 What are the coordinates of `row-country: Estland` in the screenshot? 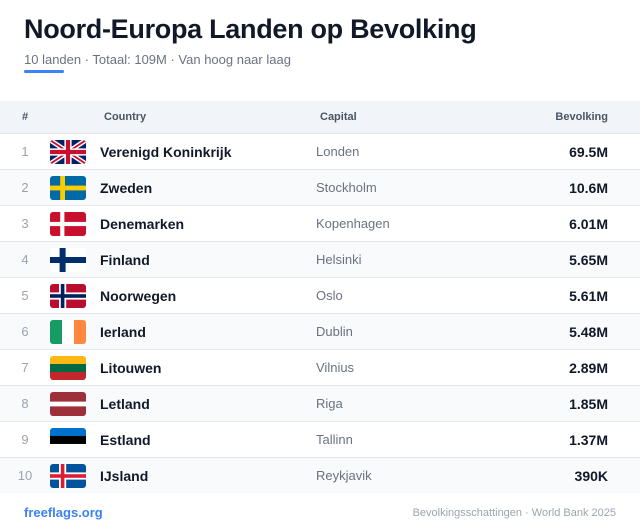 It's located at (125, 439).